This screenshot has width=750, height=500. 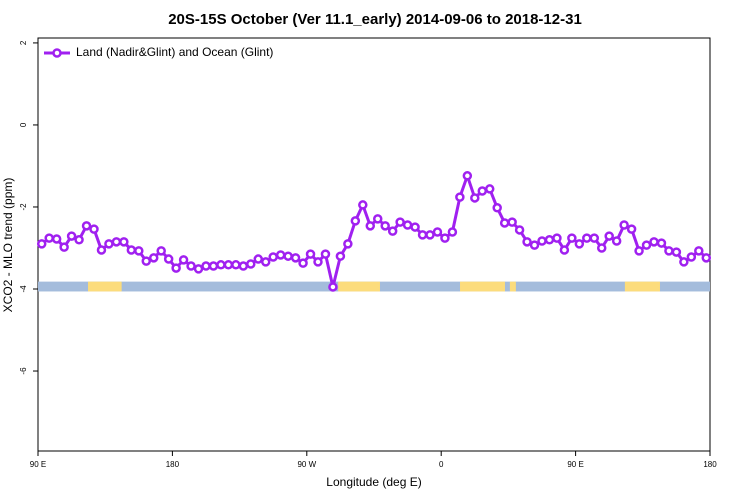 I want to click on x-tick-label: 90 W, so click(x=306, y=464).